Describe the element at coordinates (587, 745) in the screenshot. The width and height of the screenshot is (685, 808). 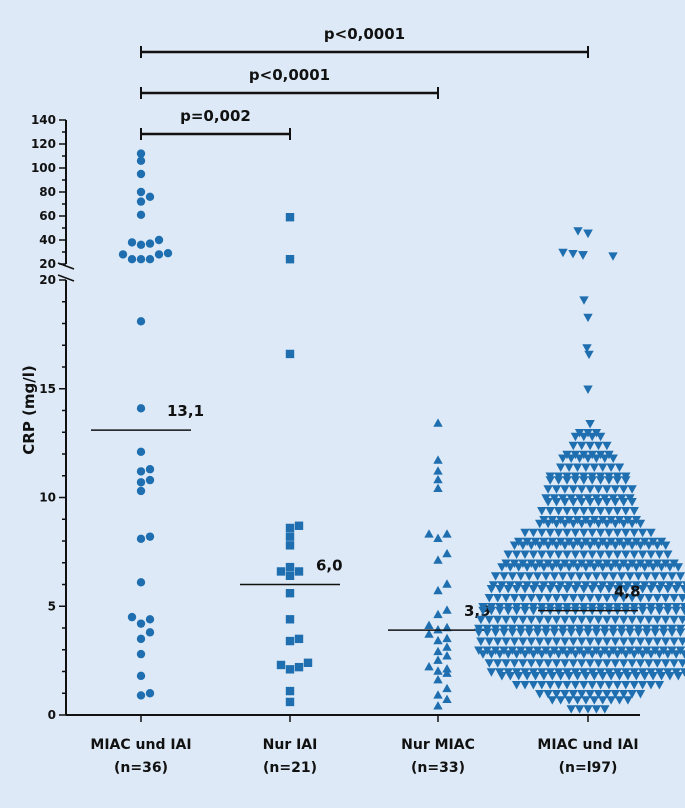
I see `category-label-name: MIAC und IAI` at that location.